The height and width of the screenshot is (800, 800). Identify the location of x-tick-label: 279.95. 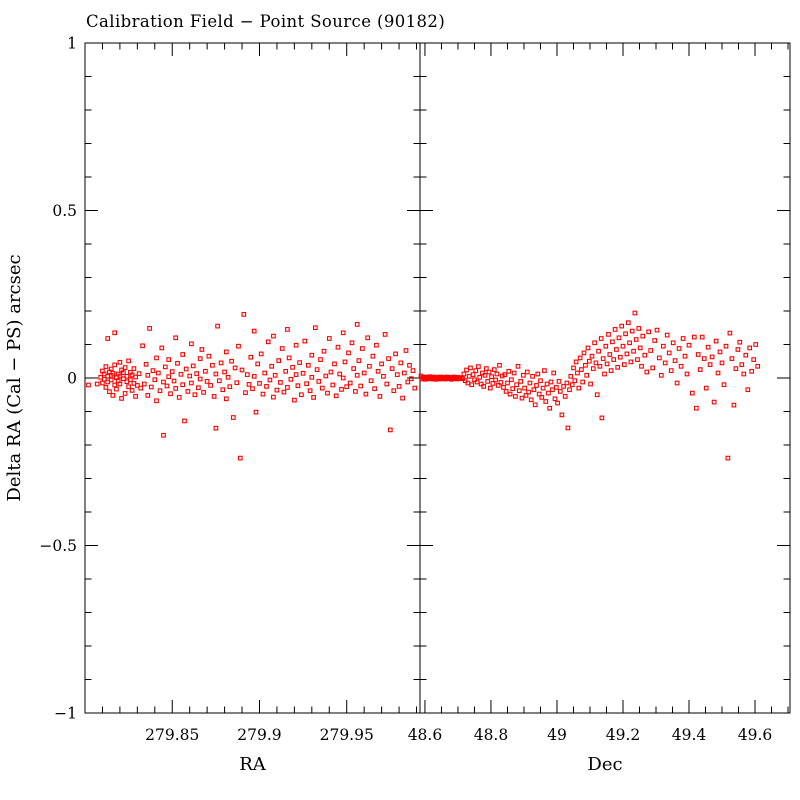
(347, 735).